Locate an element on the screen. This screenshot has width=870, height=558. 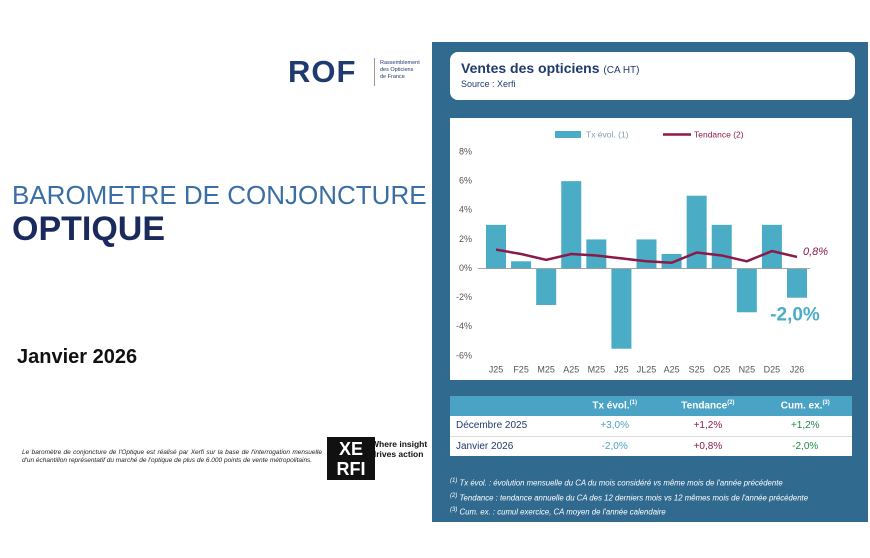
logo-line: RFI is located at coordinates (351, 469).